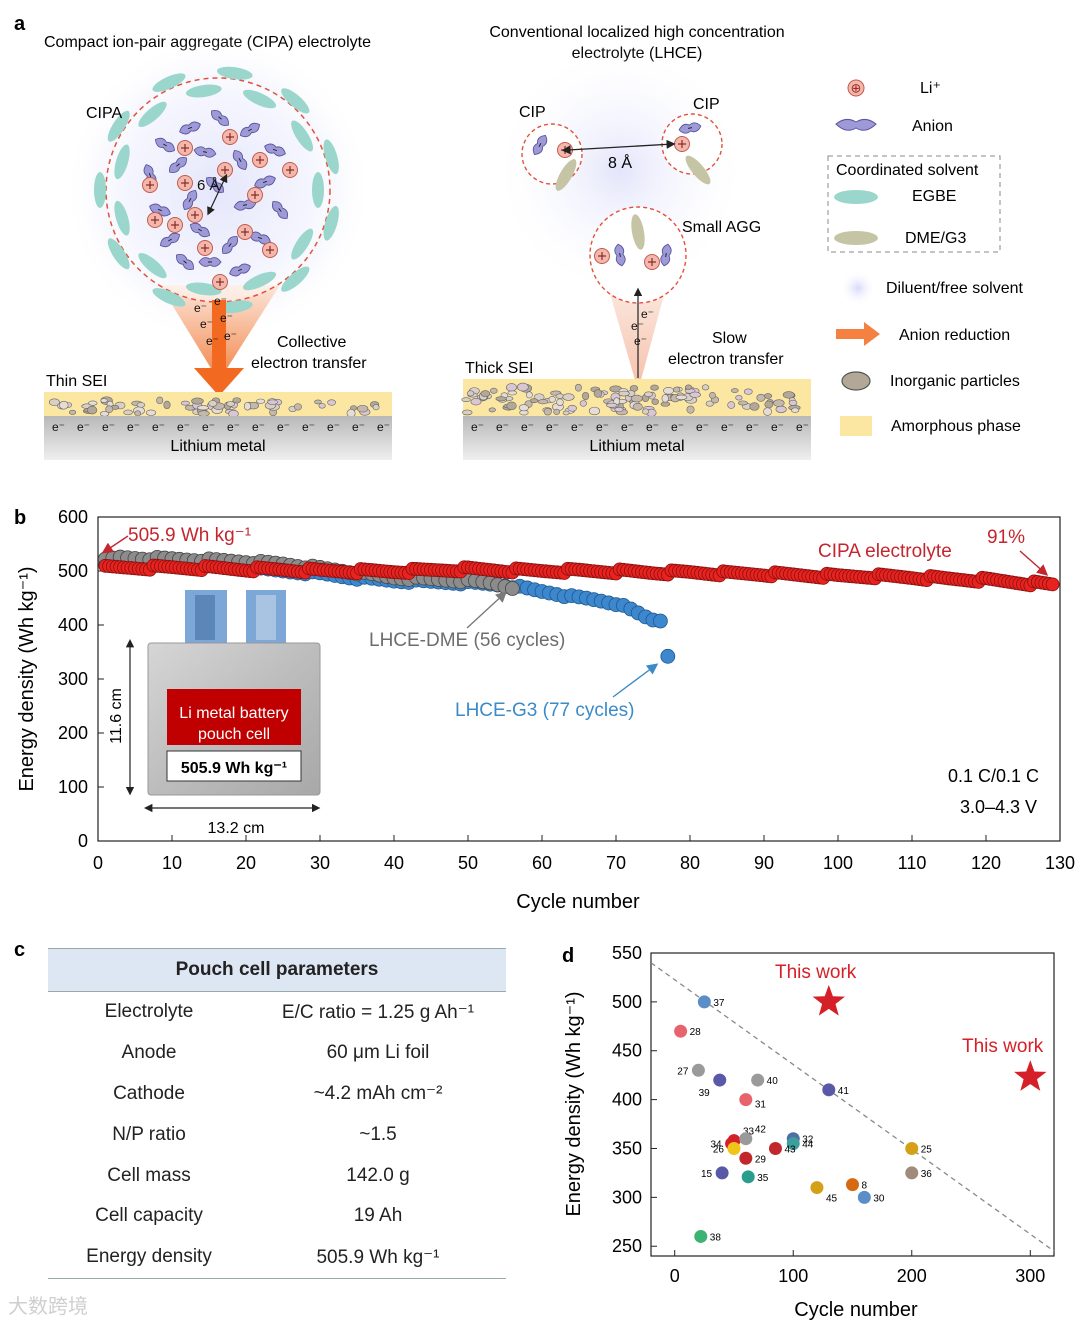 The height and width of the screenshot is (1323, 1080). Describe the element at coordinates (149, 1093) in the screenshot. I see `param-name: Cathode` at that location.